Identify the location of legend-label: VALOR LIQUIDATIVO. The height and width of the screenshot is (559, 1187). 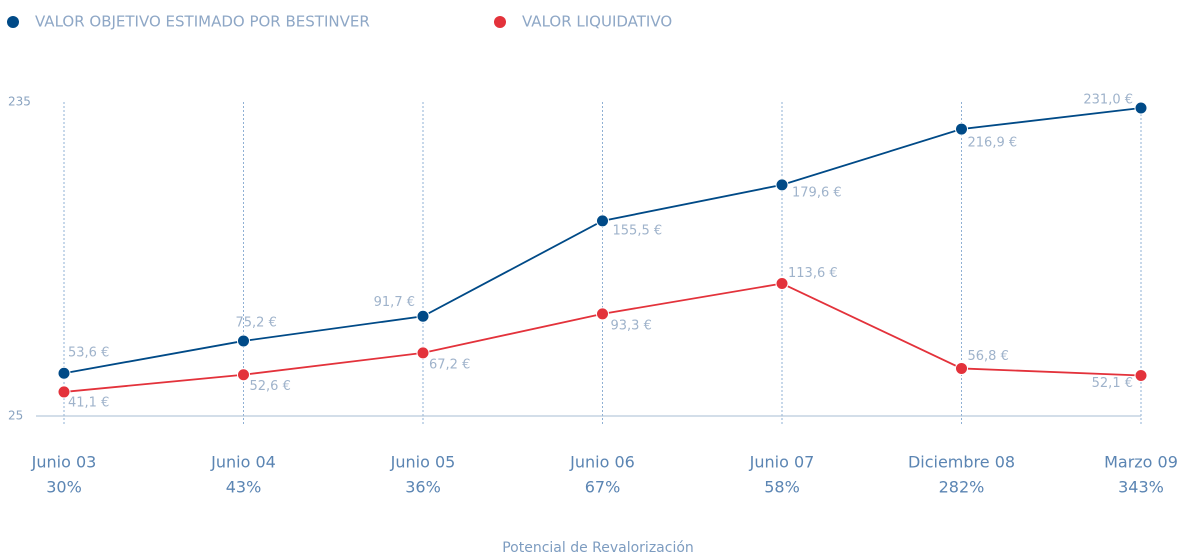
(597, 22).